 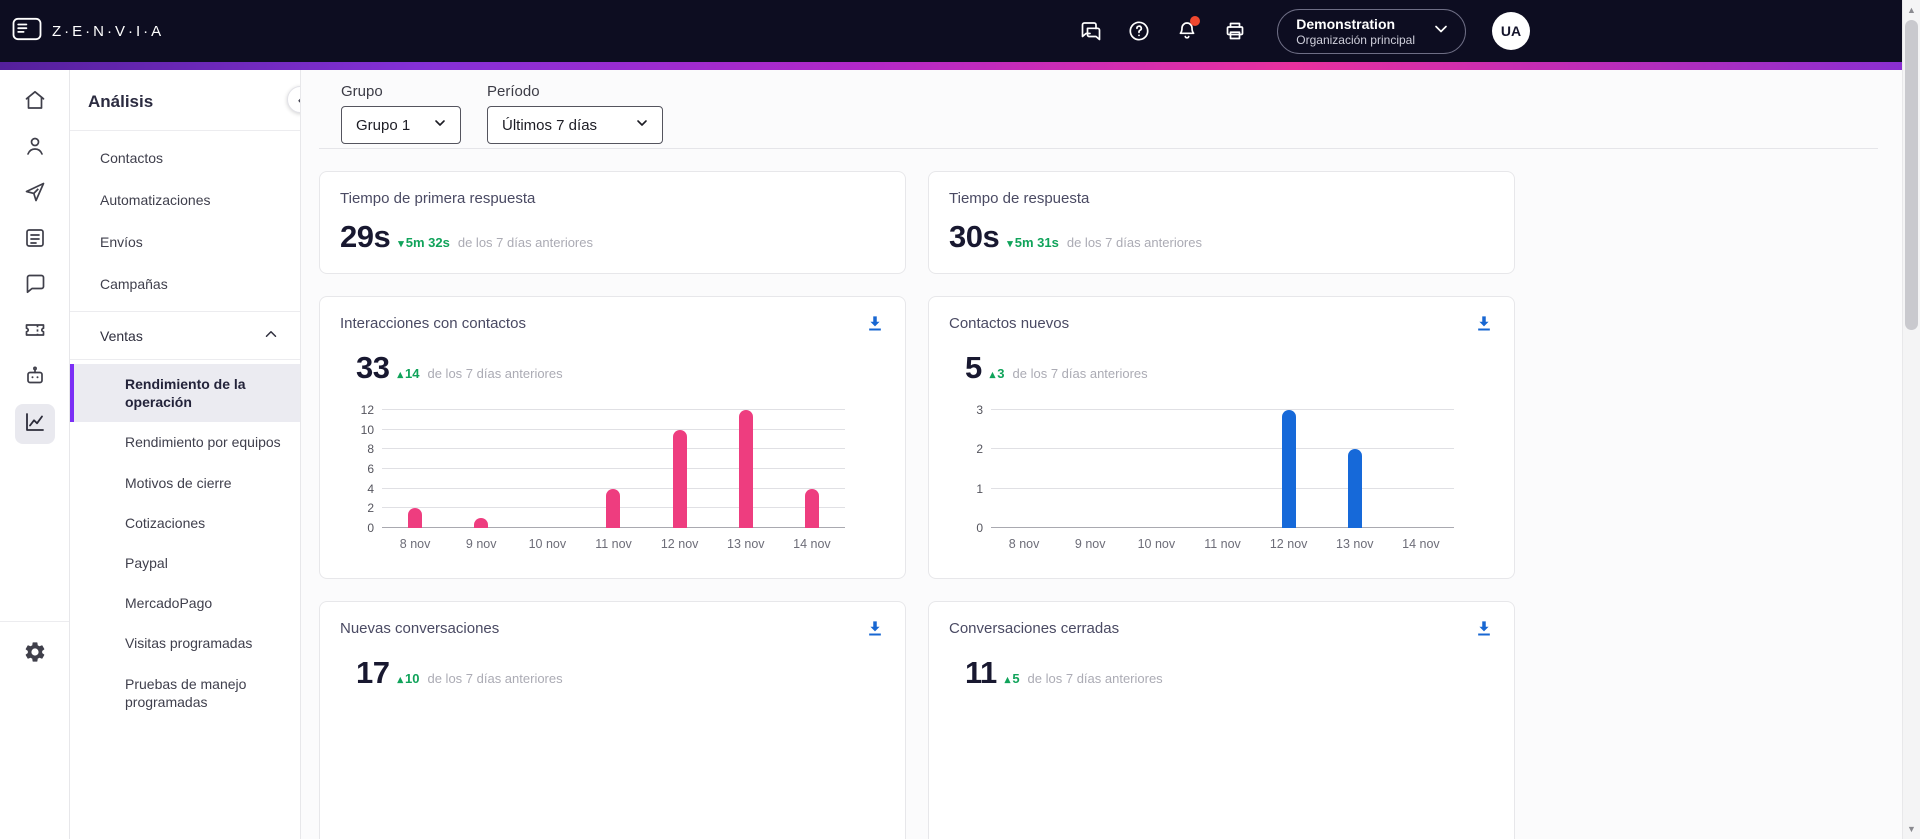 What do you see at coordinates (974, 236) in the screenshot?
I see `metric-value: 30s` at bounding box center [974, 236].